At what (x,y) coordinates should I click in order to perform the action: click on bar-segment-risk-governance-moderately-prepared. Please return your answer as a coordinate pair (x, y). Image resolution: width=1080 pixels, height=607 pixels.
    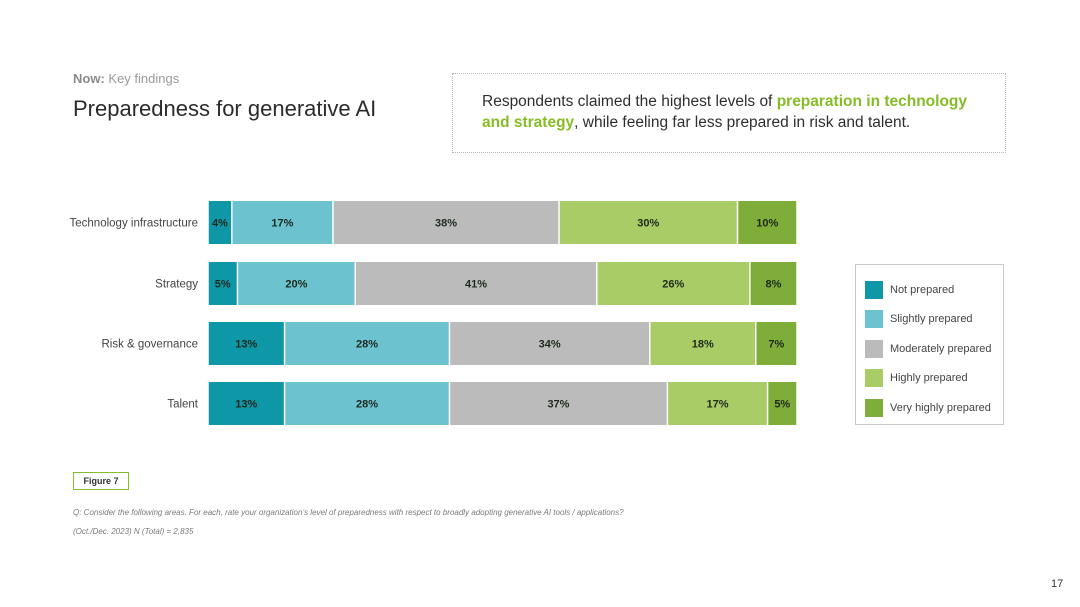
    Looking at the image, I should click on (549, 343).